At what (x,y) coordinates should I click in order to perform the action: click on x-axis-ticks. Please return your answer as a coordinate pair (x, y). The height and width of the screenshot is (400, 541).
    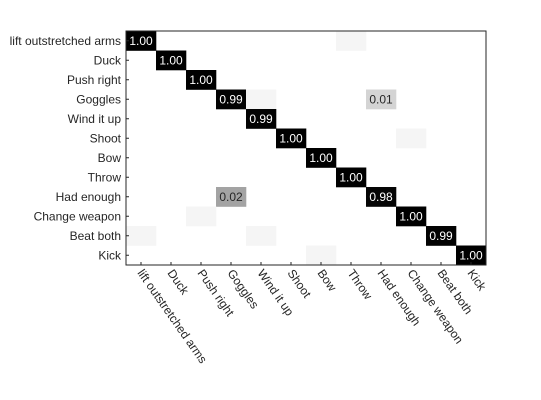
    Looking at the image, I should click on (306, 263).